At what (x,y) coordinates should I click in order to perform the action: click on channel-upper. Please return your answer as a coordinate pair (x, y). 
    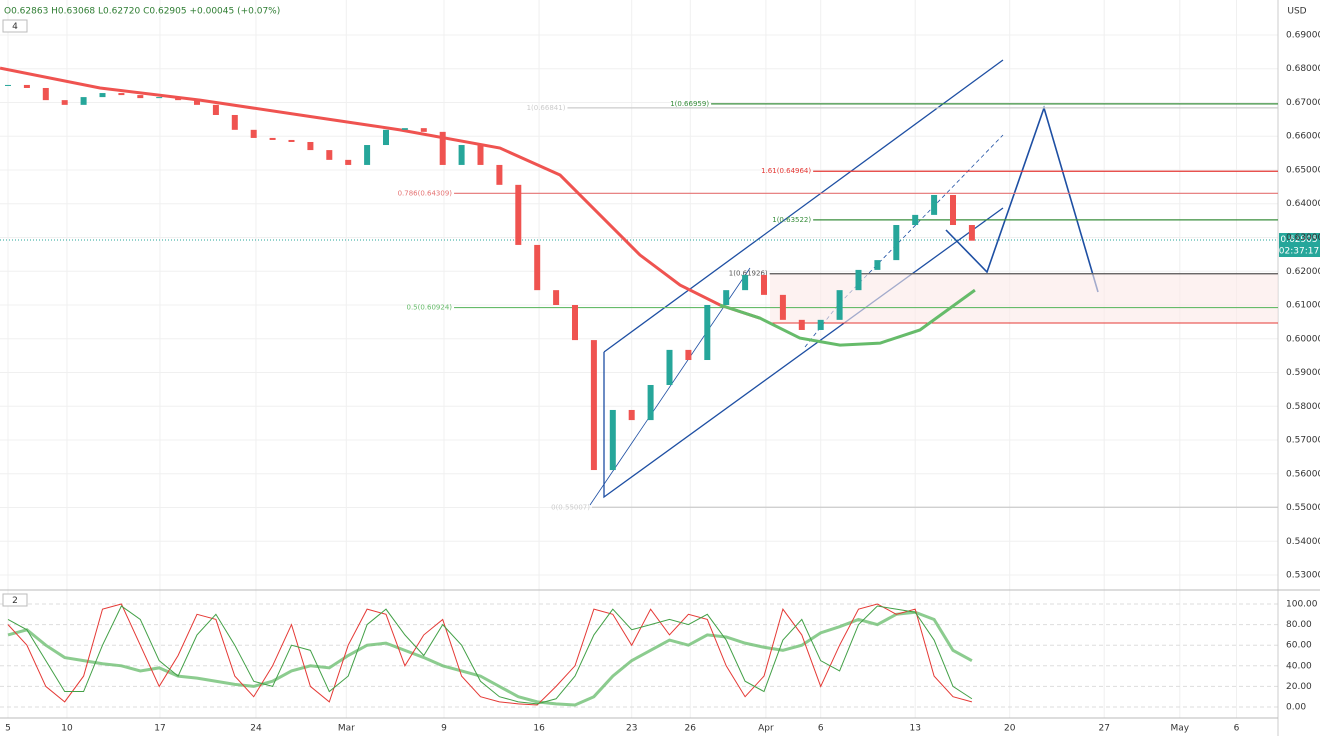
    Looking at the image, I should click on (803, 206).